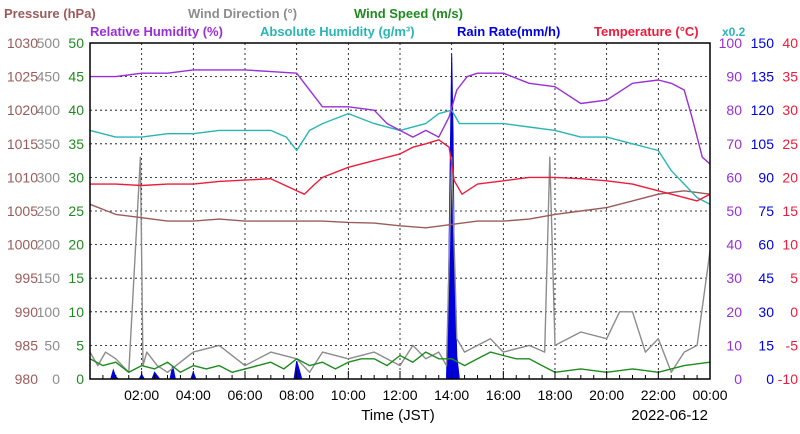 This screenshot has width=800, height=434. I want to click on temperature-tick-label: 15, so click(790, 211).